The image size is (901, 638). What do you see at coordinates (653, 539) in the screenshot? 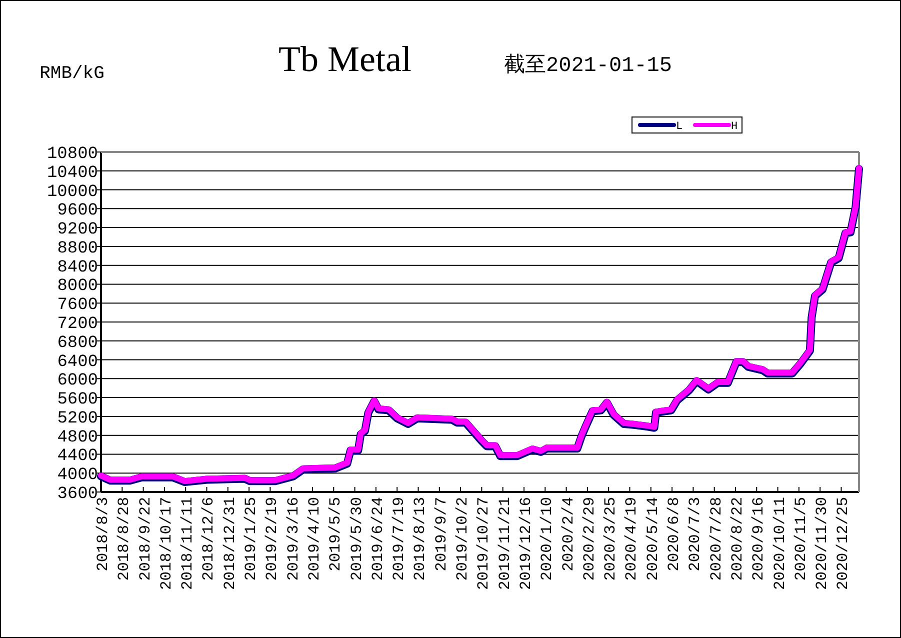
I see `x-tick-label: 2020/5/14` at bounding box center [653, 539].